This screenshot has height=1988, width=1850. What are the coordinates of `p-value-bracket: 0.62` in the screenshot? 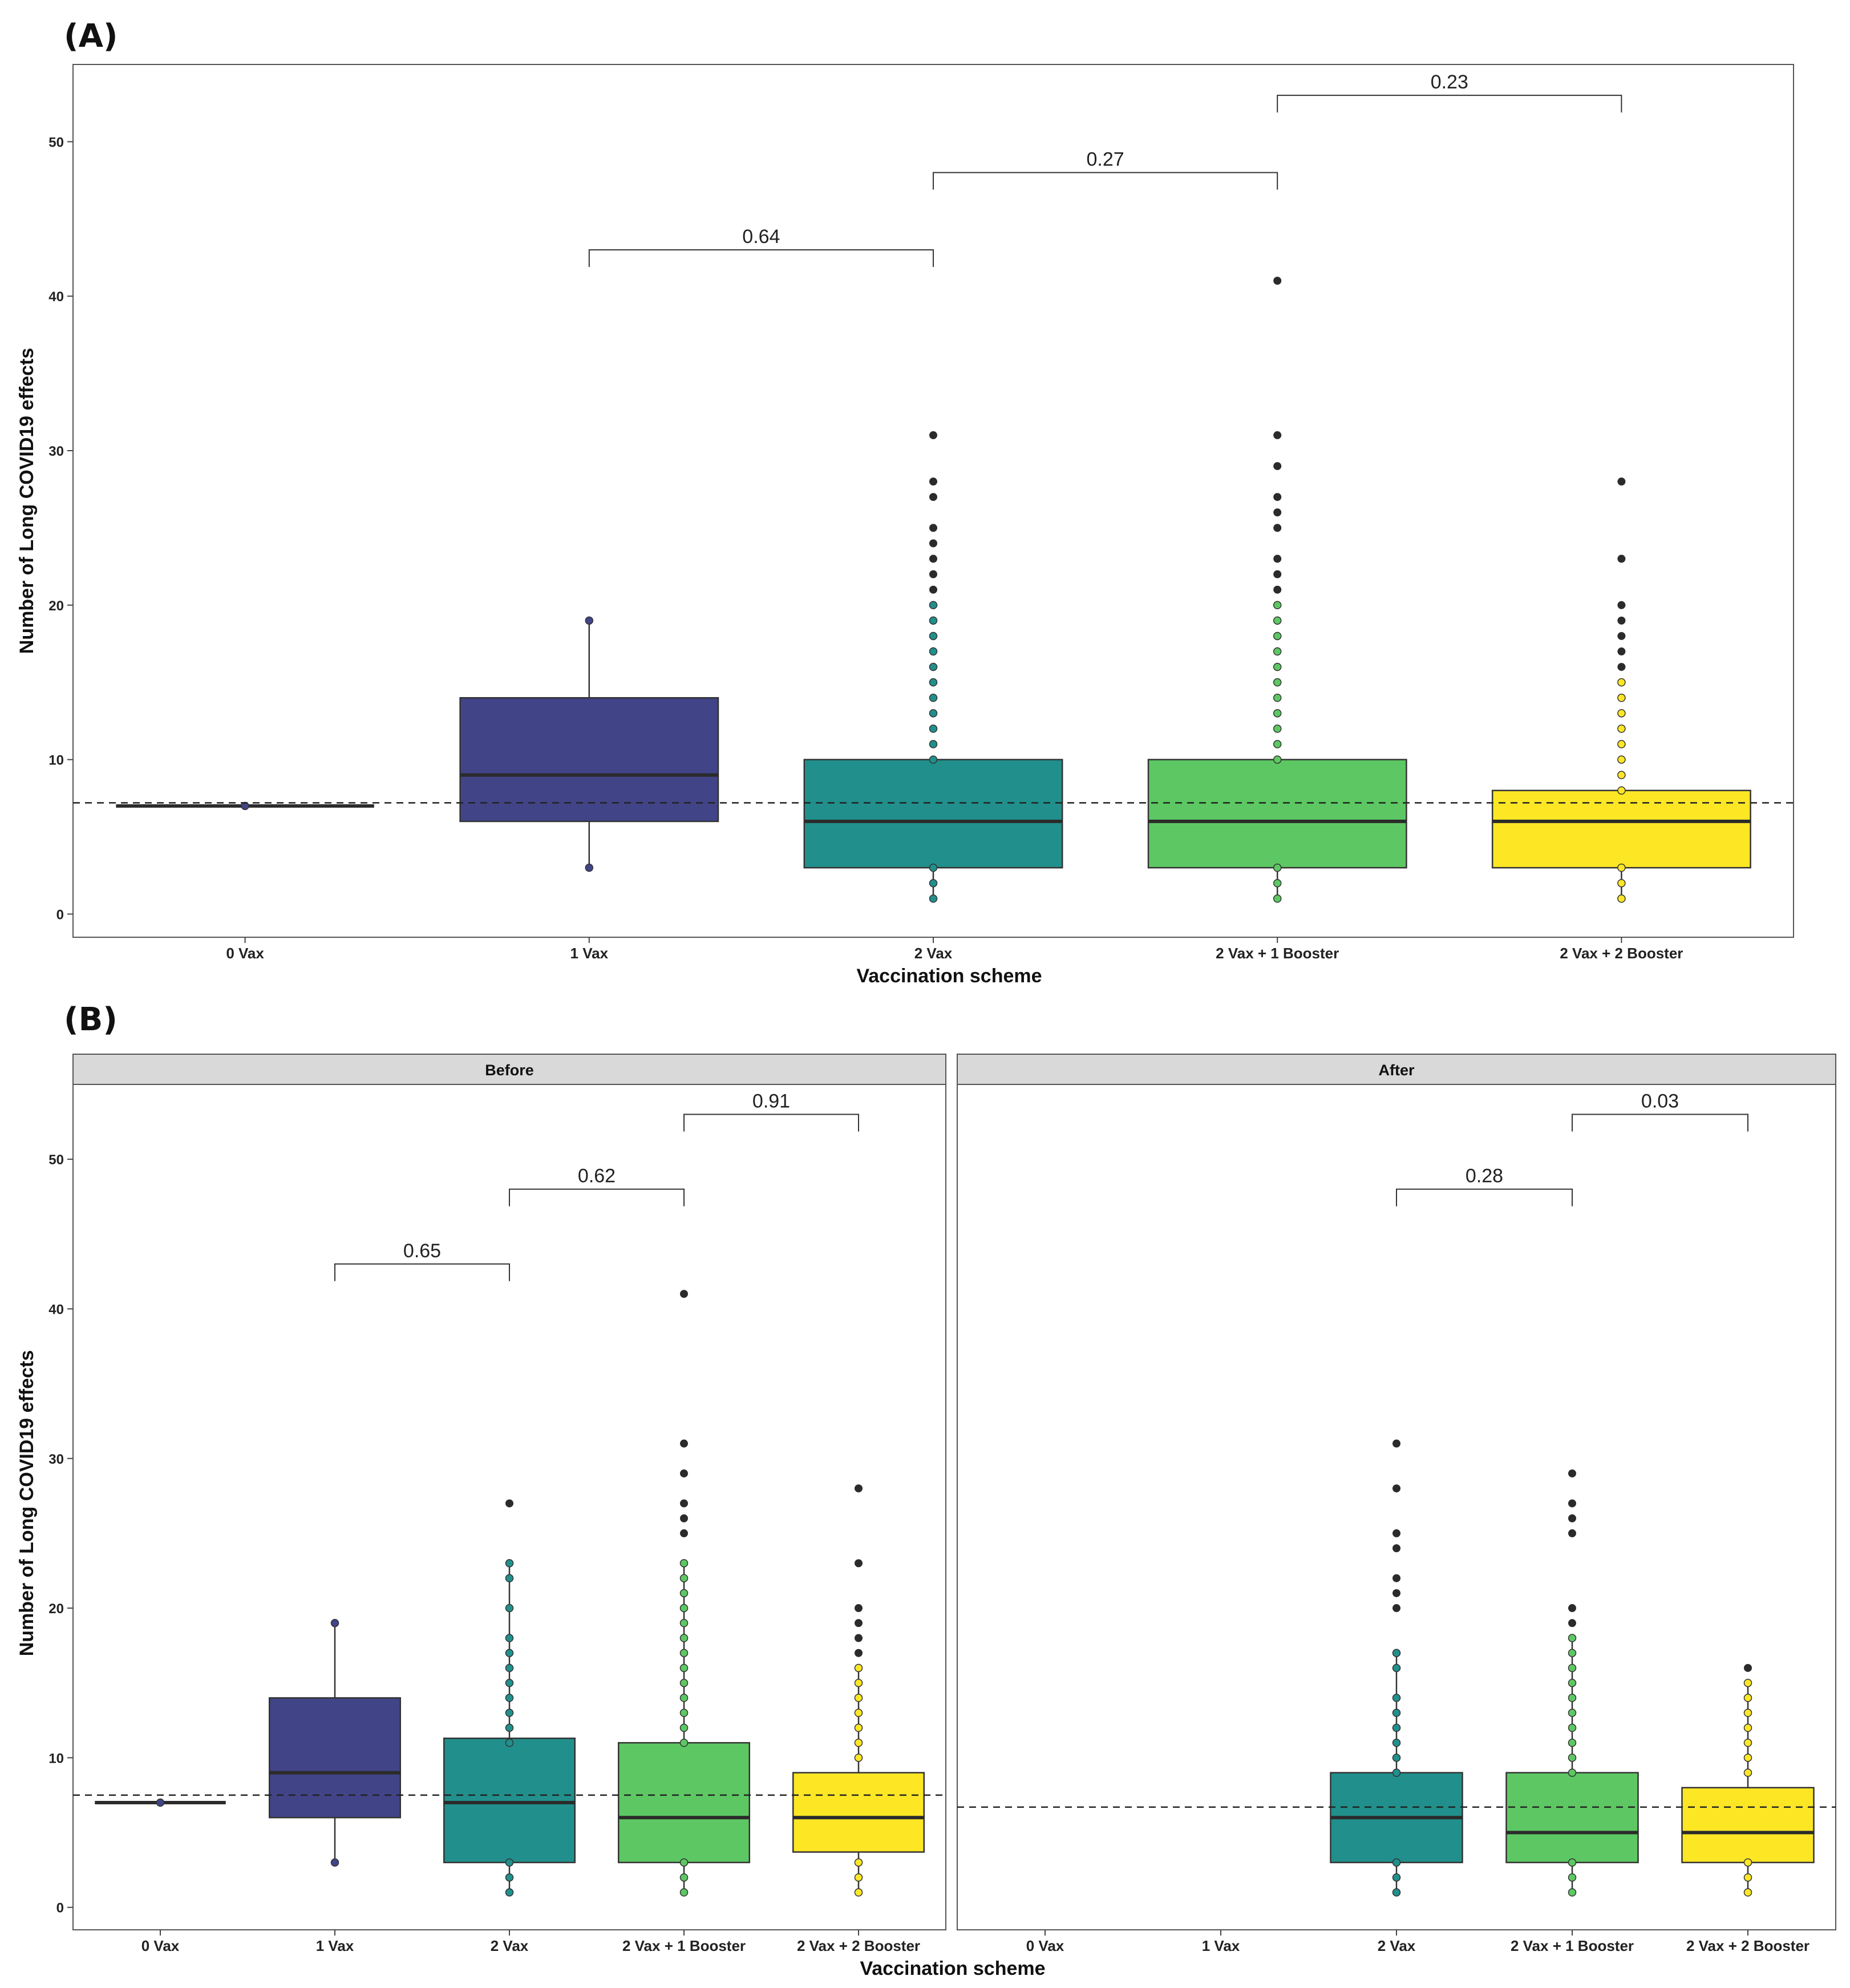 It's located at (597, 1185).